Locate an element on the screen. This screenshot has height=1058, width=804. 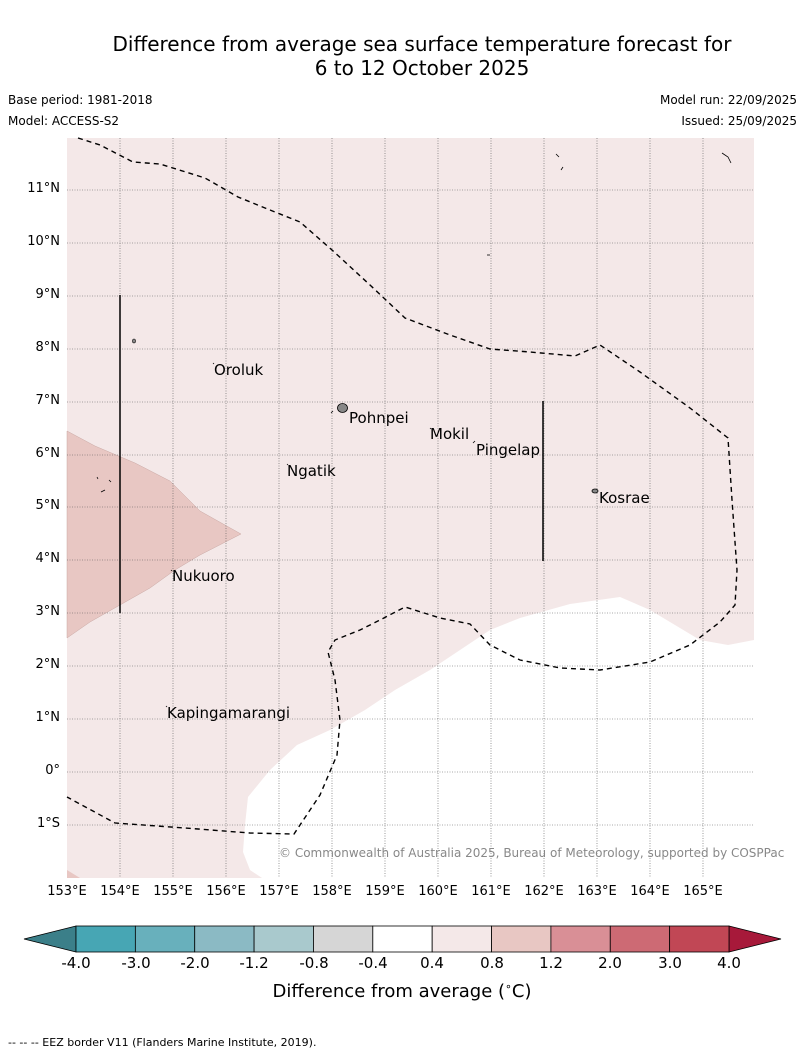
lon-label: 154°E is located at coordinates (120, 891).